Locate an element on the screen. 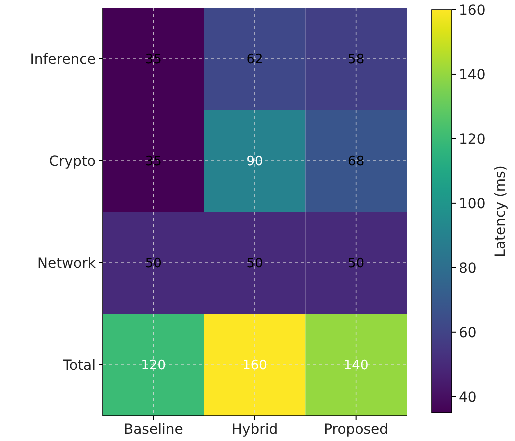 The image size is (515, 441). color-bar-label: 60 is located at coordinates (468, 333).